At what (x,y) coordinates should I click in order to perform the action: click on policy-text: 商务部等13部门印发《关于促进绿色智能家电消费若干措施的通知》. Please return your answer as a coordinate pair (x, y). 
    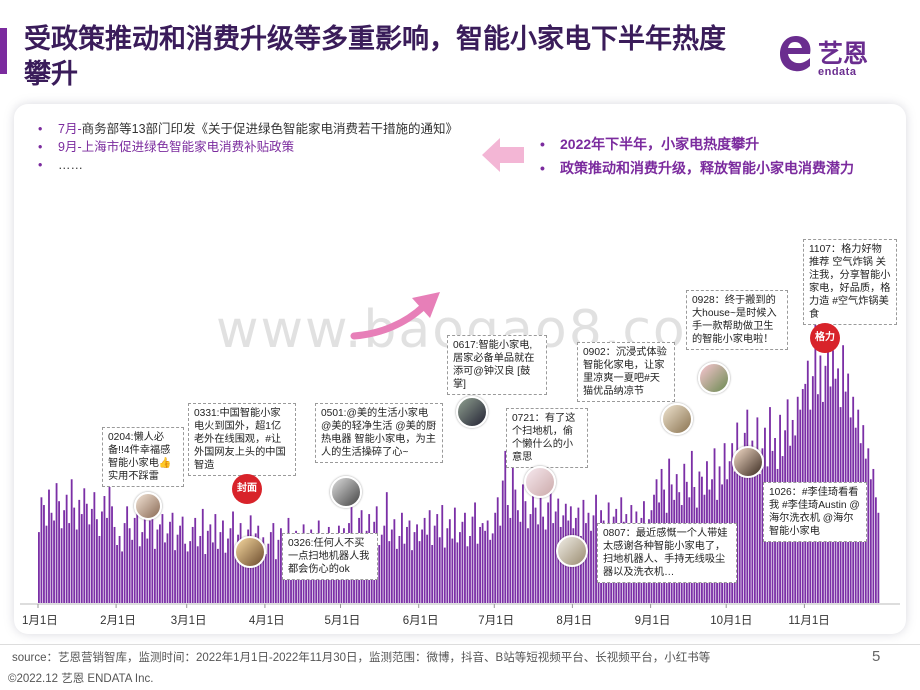
    Looking at the image, I should click on (270, 129).